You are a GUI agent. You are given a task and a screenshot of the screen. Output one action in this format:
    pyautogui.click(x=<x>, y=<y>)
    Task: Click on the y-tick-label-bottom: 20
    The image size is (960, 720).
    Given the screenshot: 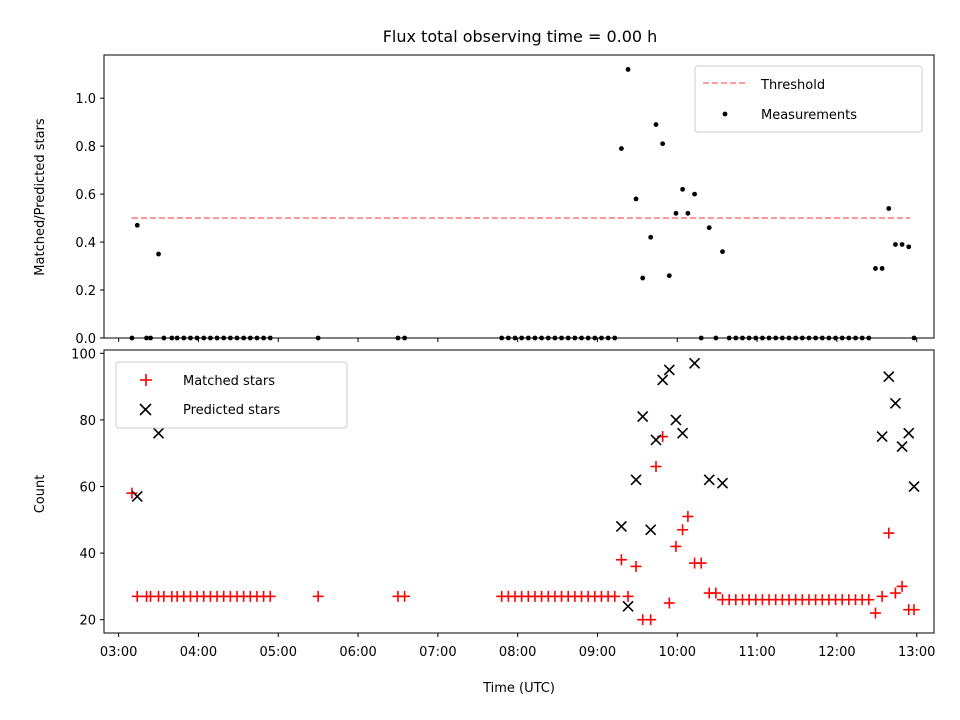 What is the action you would take?
    pyautogui.click(x=87, y=621)
    